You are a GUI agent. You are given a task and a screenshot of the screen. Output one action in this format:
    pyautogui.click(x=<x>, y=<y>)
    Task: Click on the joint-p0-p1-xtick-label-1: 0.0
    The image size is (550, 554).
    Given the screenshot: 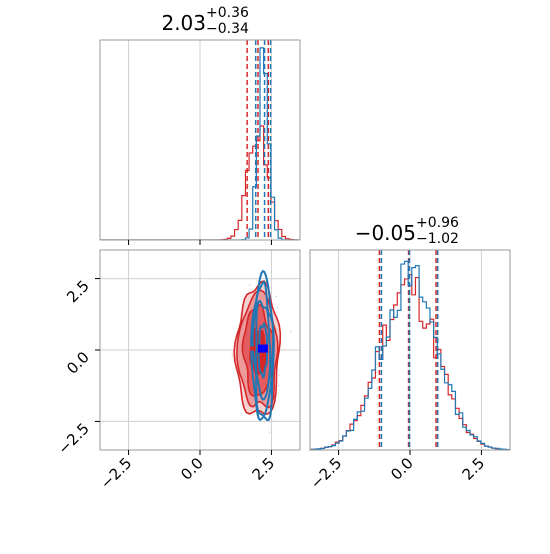 What is the action you would take?
    pyautogui.click(x=192, y=469)
    